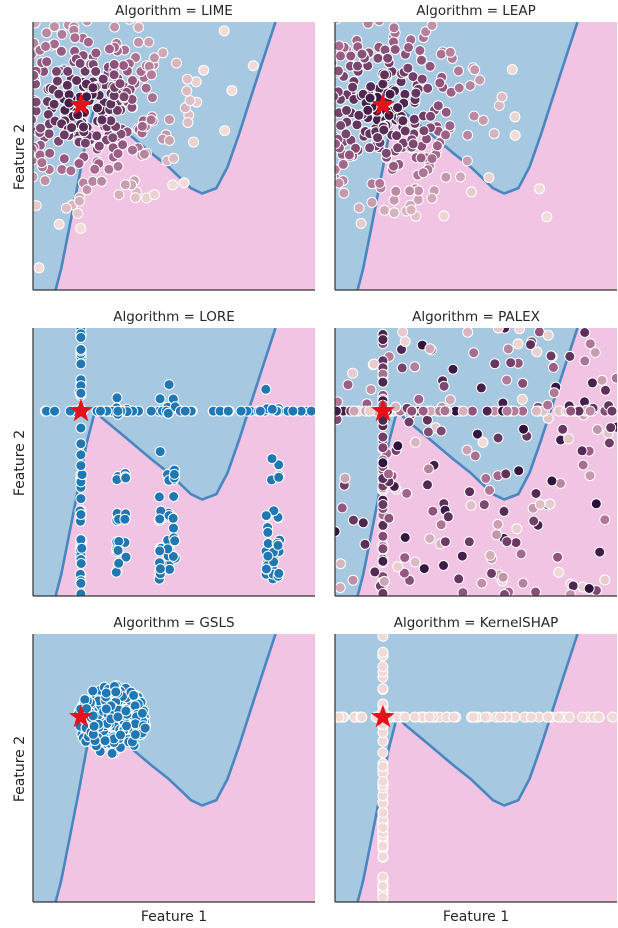  Describe the element at coordinates (476, 623) in the screenshot. I see `panel-title: Algorithm = KernelSHAP` at that location.